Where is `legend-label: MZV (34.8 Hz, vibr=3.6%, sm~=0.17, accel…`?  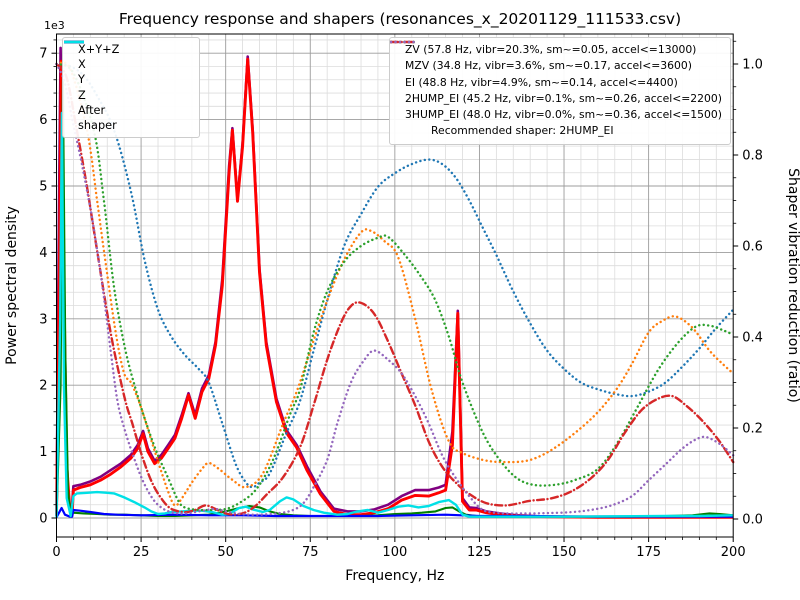 legend-label: MZV (34.8 Hz, vibr=3.6%, sm~=0.17, accel… is located at coordinates (548, 66).